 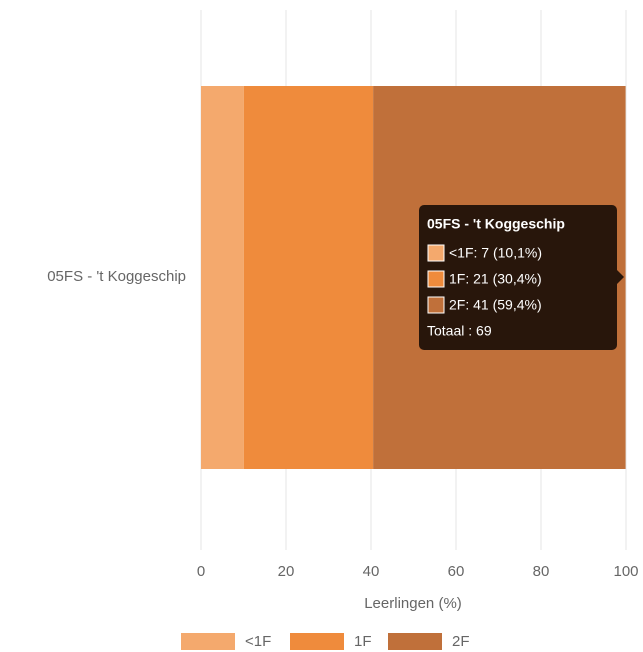 What do you see at coordinates (116, 276) in the screenshot?
I see `category-label: 05FS - 't Koggeschip` at bounding box center [116, 276].